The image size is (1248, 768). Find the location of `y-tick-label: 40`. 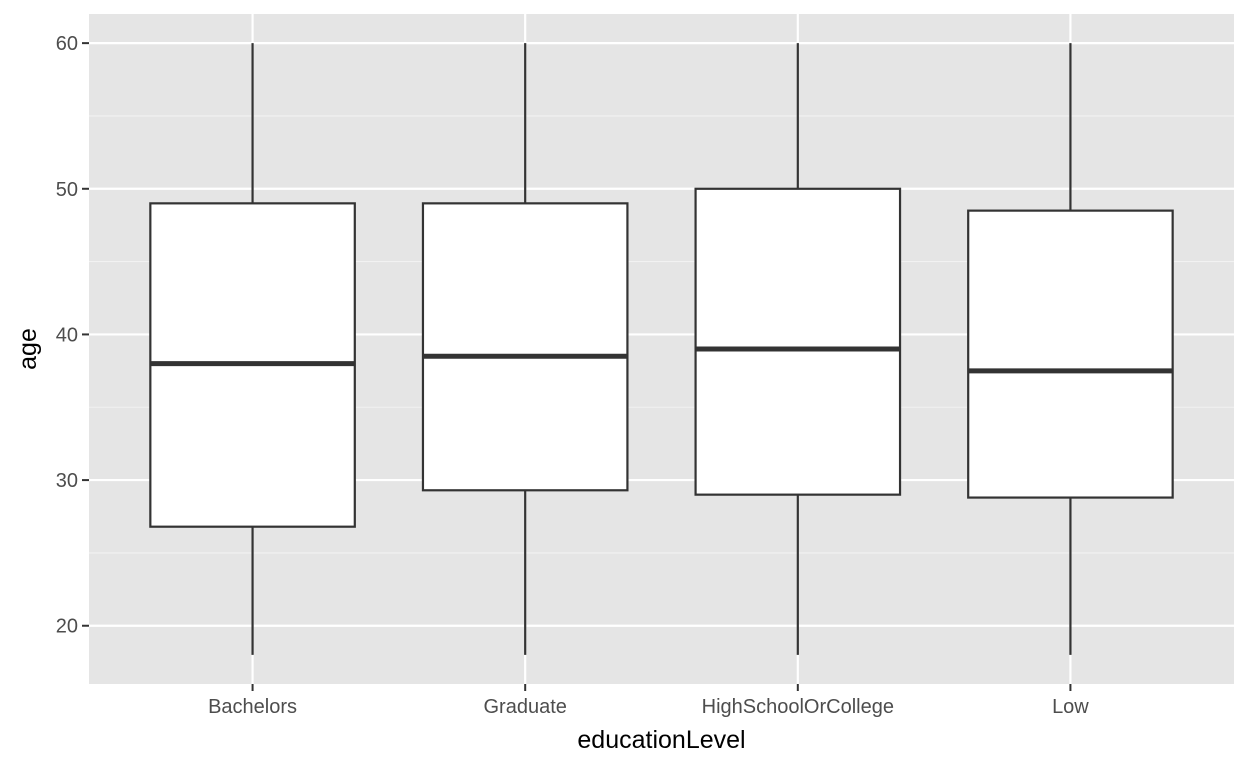

y-tick-label: 40 is located at coordinates (67, 335).